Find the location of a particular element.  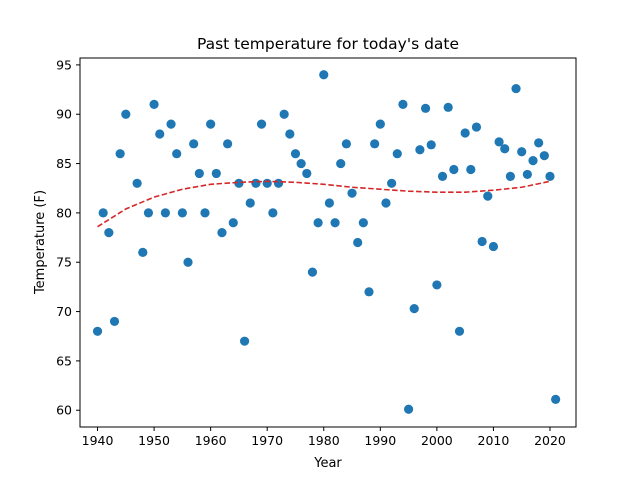

trend-line is located at coordinates (324, 204).